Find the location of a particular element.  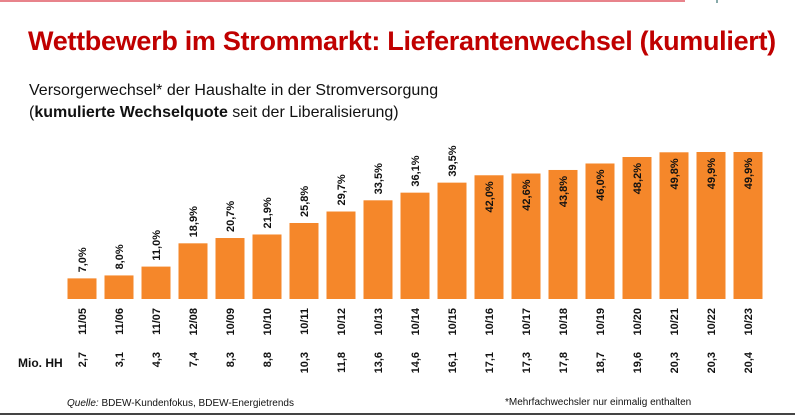

households-label: 17,3 is located at coordinates (527, 362).